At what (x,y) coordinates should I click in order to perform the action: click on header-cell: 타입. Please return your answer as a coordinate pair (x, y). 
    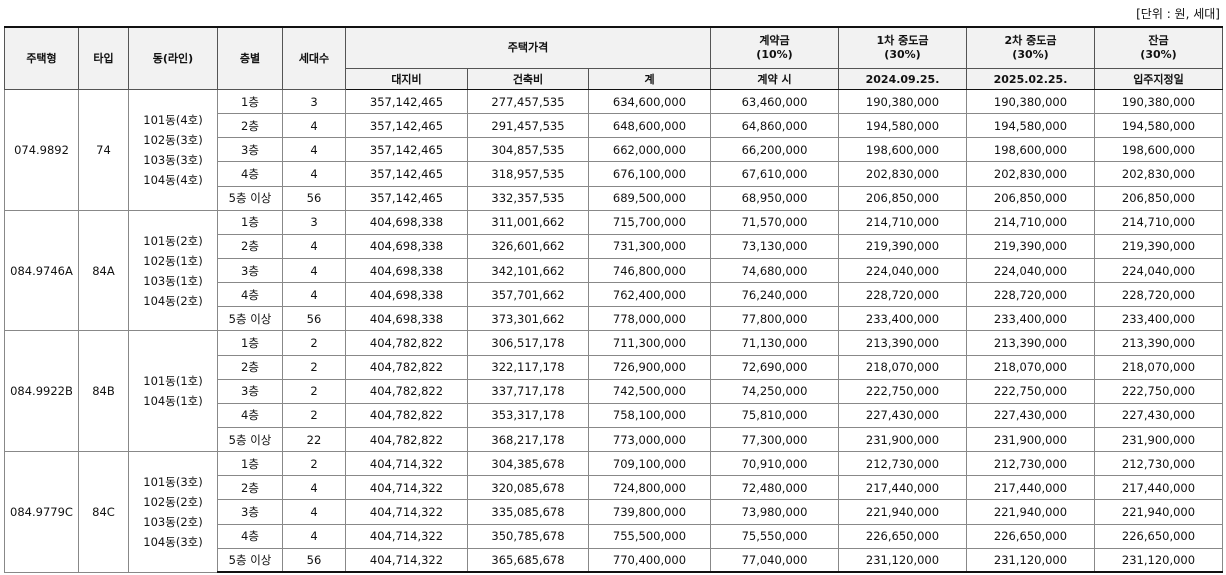
    Looking at the image, I should click on (103, 58).